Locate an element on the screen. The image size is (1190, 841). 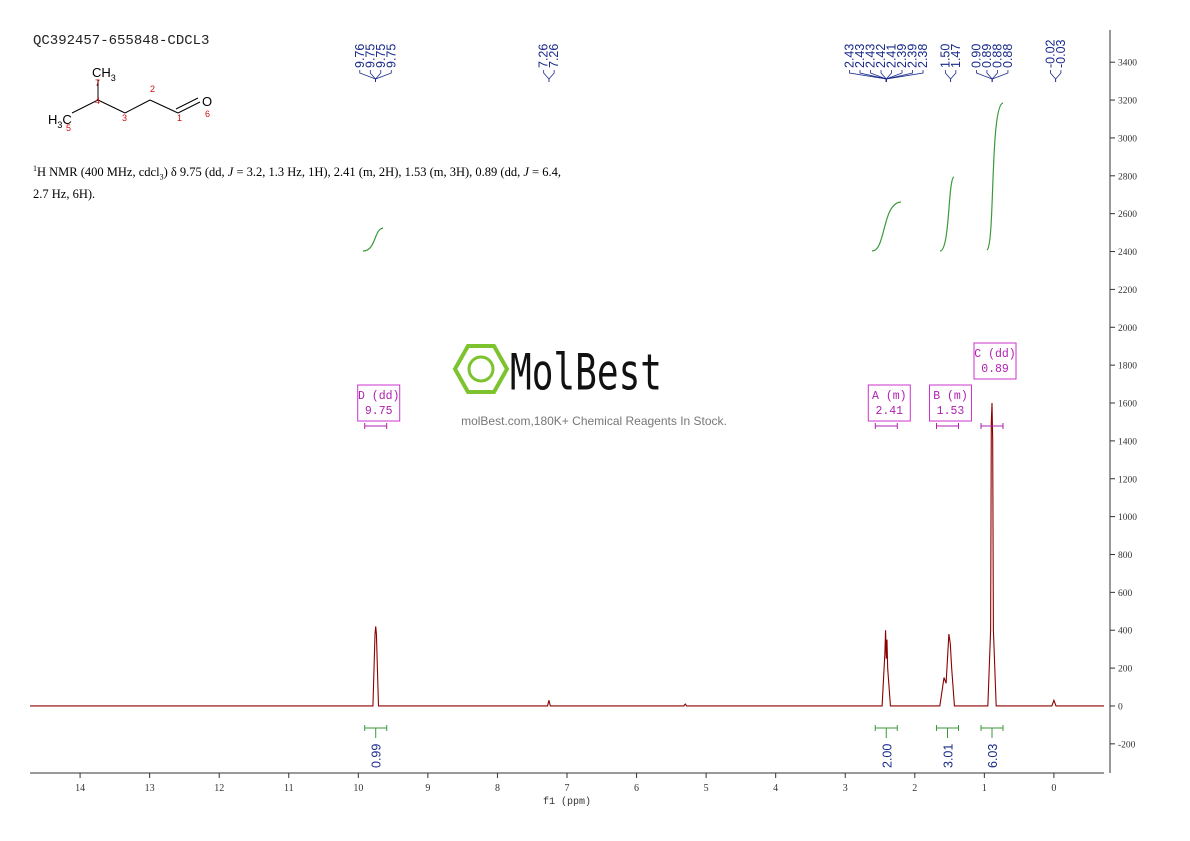
y-tick-label: 400 is located at coordinates (1125, 632).